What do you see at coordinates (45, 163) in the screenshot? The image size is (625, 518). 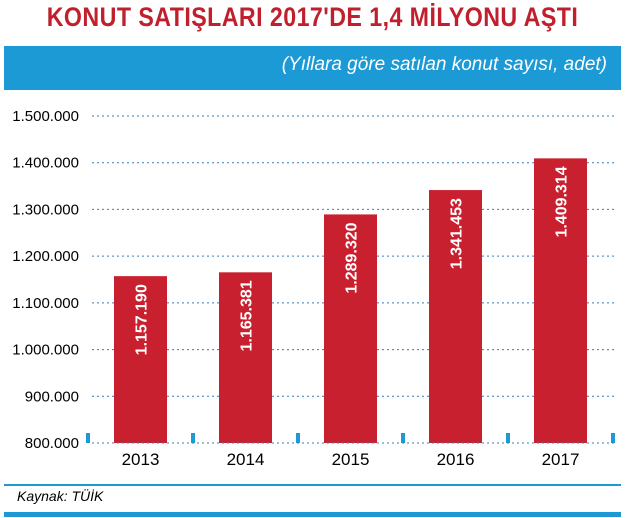 I see `y-tick-label: 1.400.000` at bounding box center [45, 163].